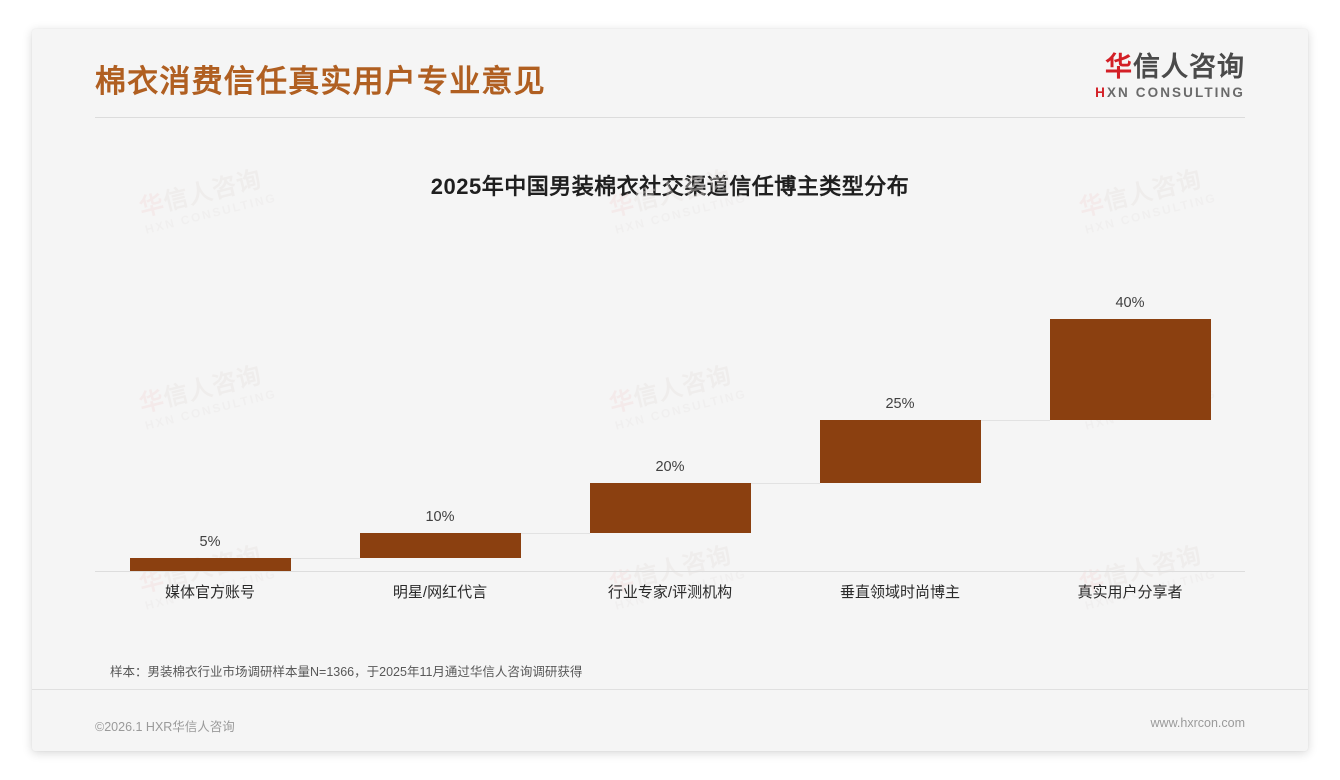 The height and width of the screenshot is (780, 1340). Describe the element at coordinates (320, 81) in the screenshot. I see `page-title: 棉衣消费信任真实用户专业意见` at that location.